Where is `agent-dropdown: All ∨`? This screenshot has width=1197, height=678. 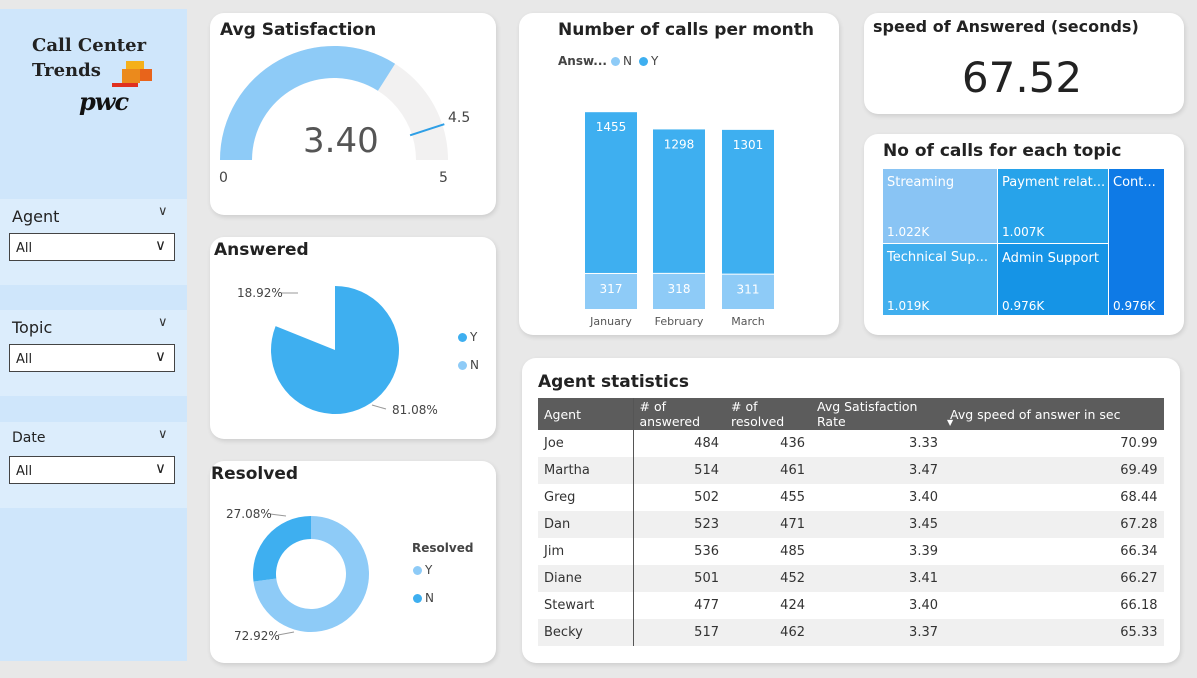
agent-dropdown: All ∨ is located at coordinates (92, 247).